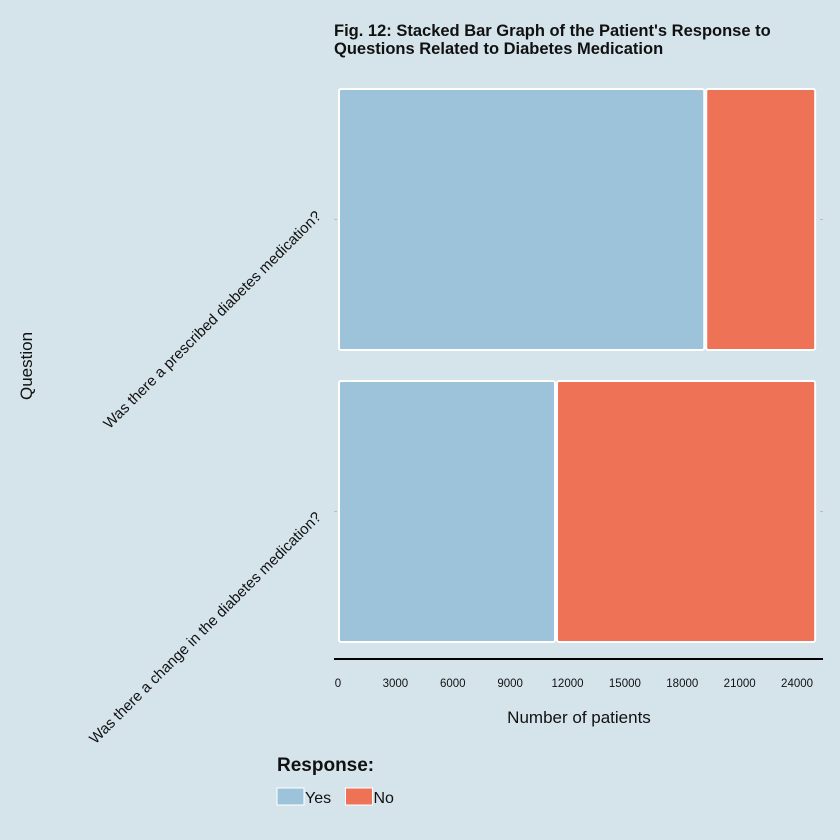  I want to click on legend-swatch-no, so click(359, 796).